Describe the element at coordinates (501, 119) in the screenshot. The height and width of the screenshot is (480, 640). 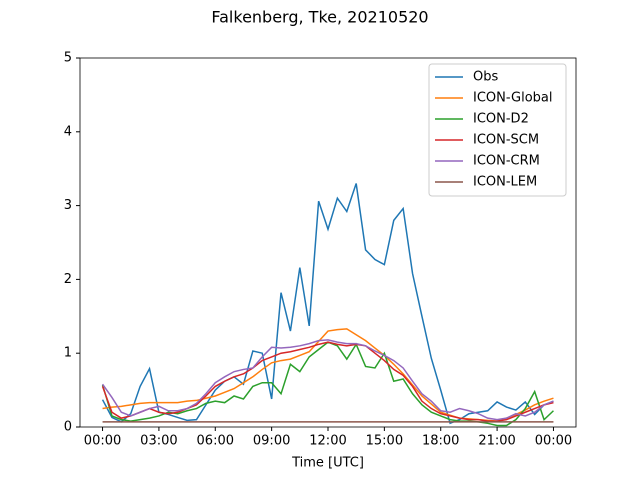
I see `legend-label: ICON-D2` at that location.